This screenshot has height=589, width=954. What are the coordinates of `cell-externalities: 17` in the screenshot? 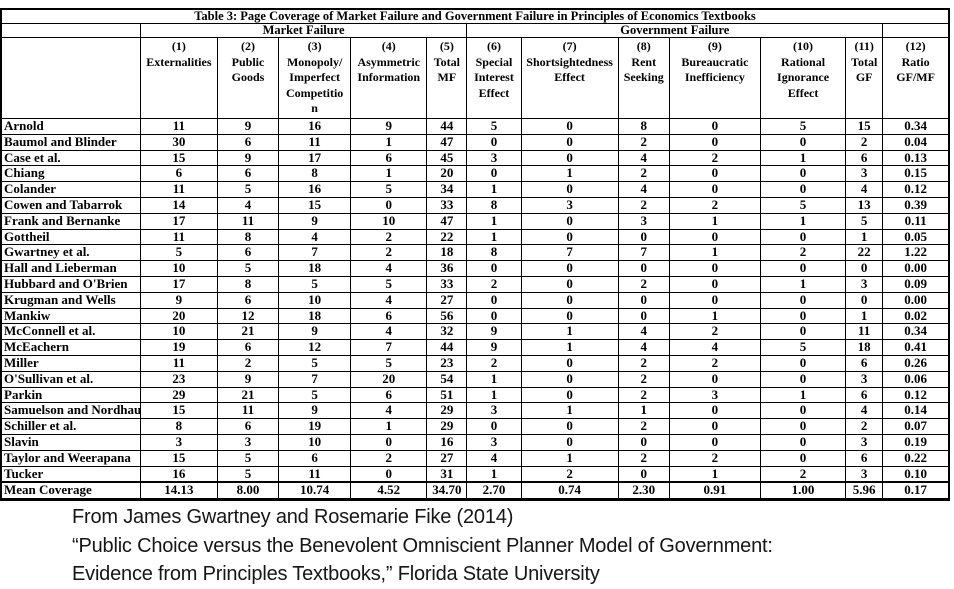 It's located at (178, 221).